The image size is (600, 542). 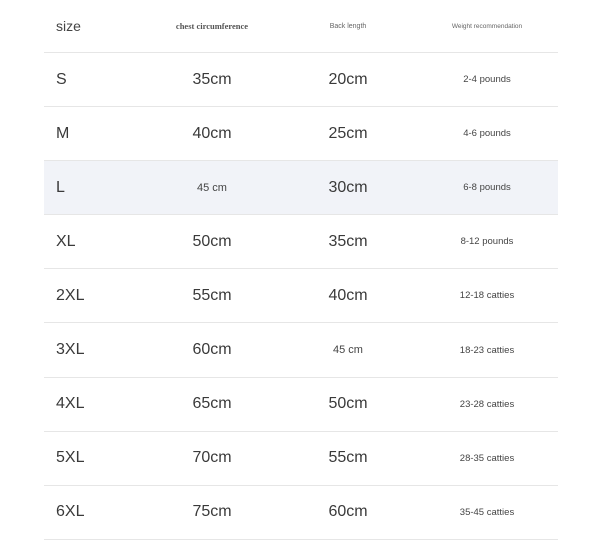 I want to click on table-cell: 8-12 pounds, so click(x=487, y=242).